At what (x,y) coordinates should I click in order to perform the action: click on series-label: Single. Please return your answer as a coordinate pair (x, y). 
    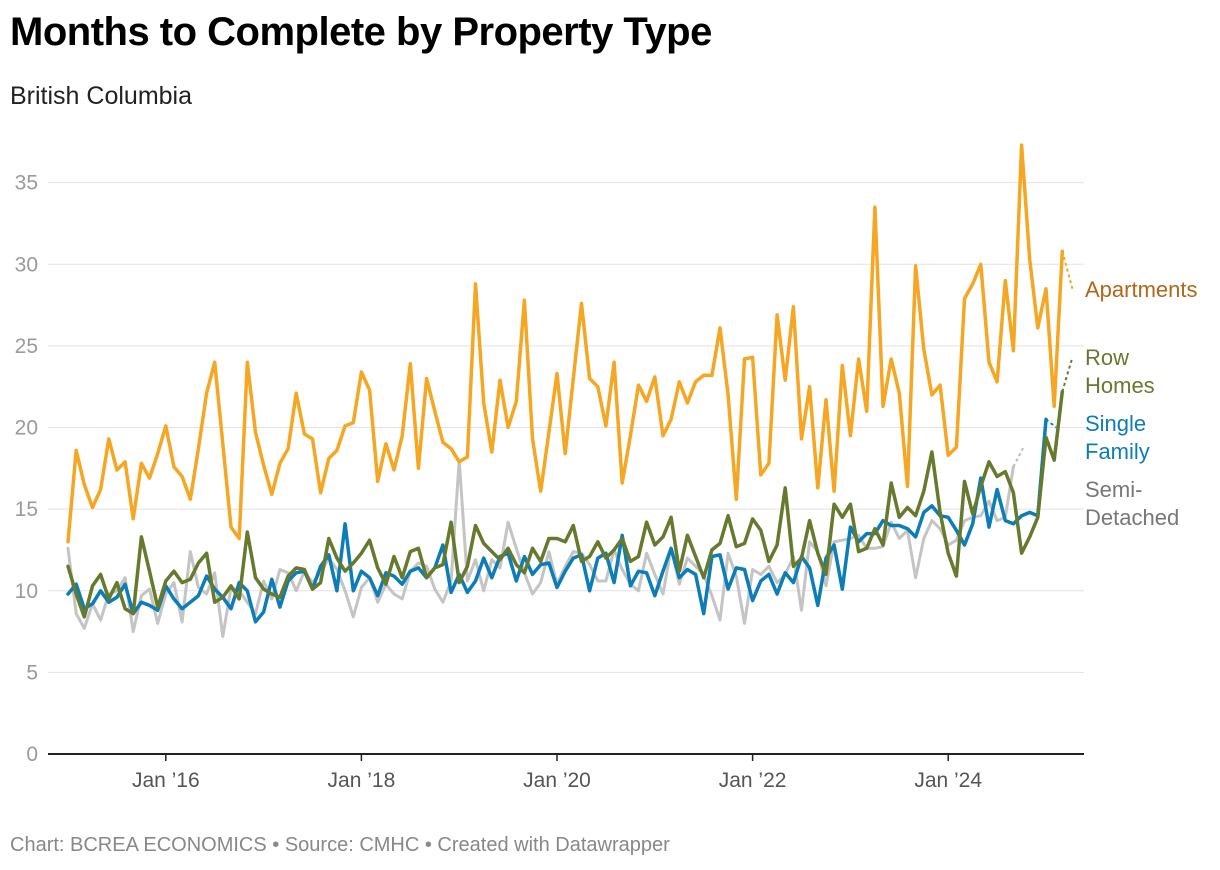
    Looking at the image, I should click on (1115, 423).